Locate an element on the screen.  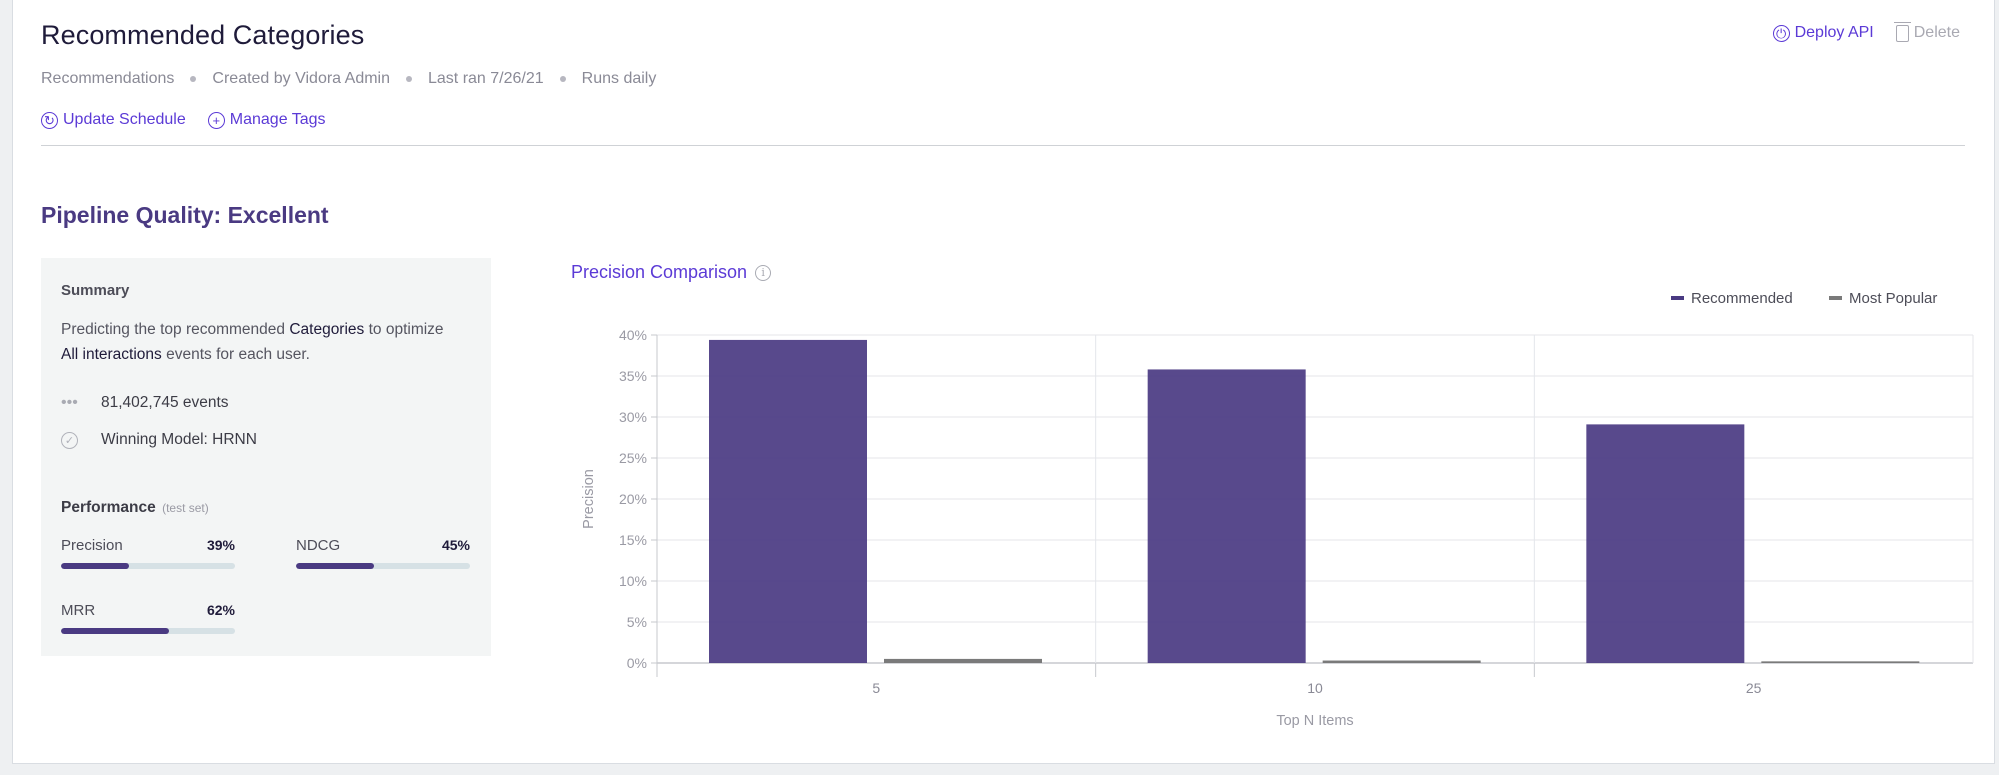
performance-note: (test set) is located at coordinates (185, 508).